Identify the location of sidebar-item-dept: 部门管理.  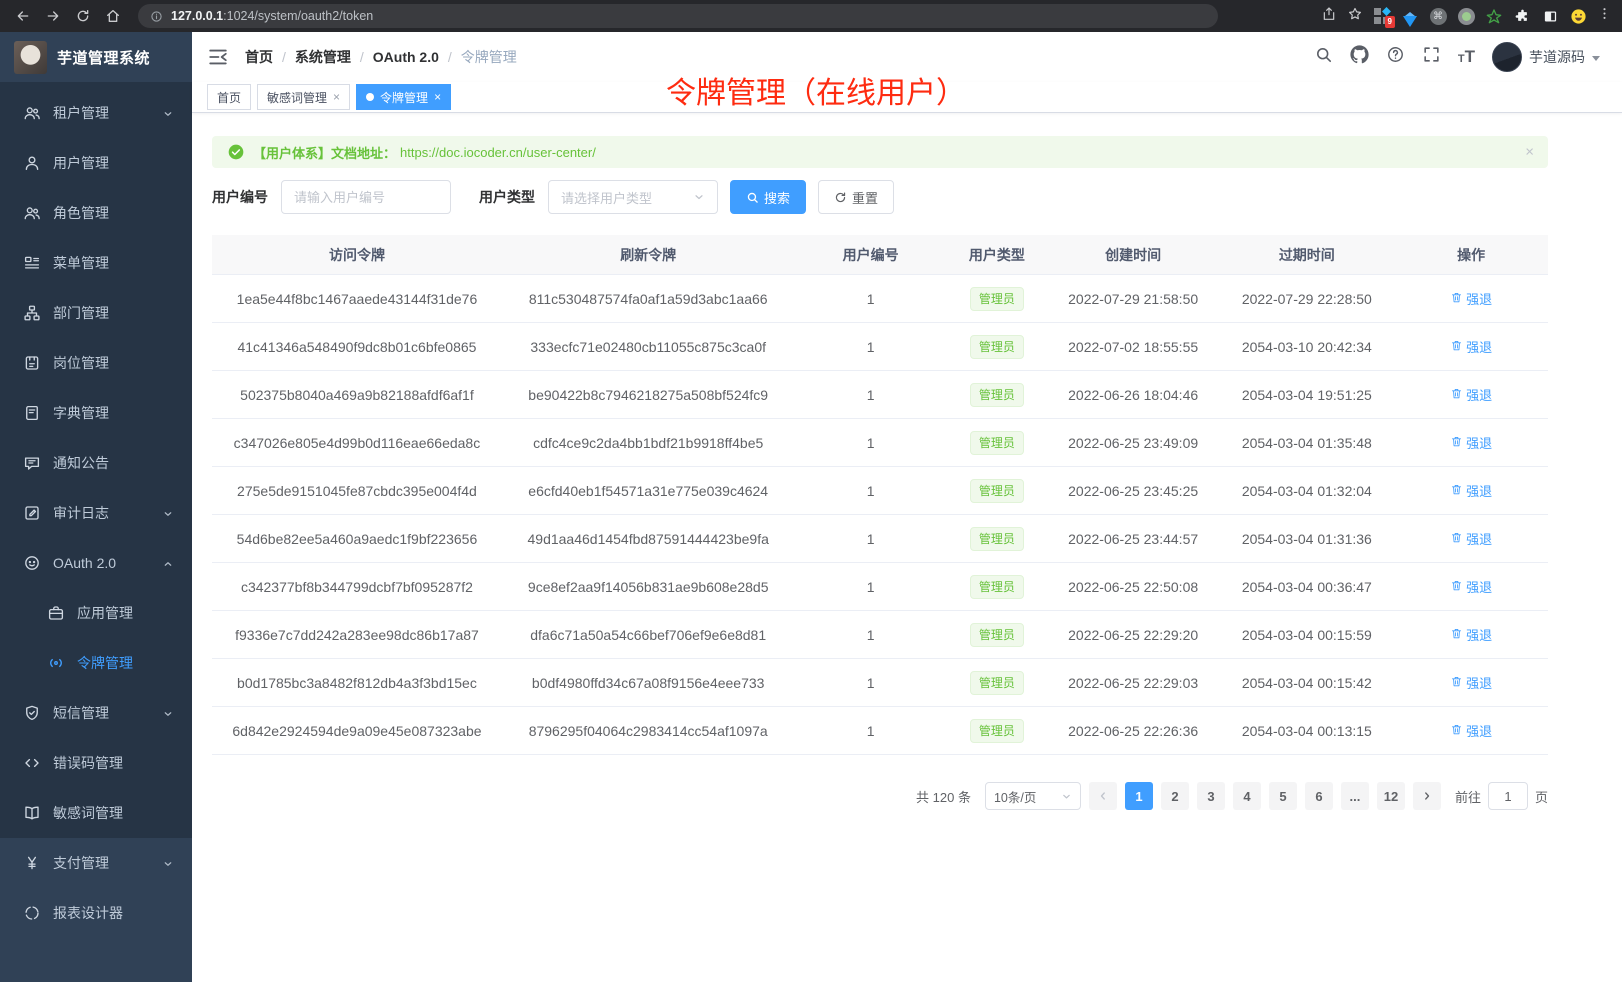
(96, 313).